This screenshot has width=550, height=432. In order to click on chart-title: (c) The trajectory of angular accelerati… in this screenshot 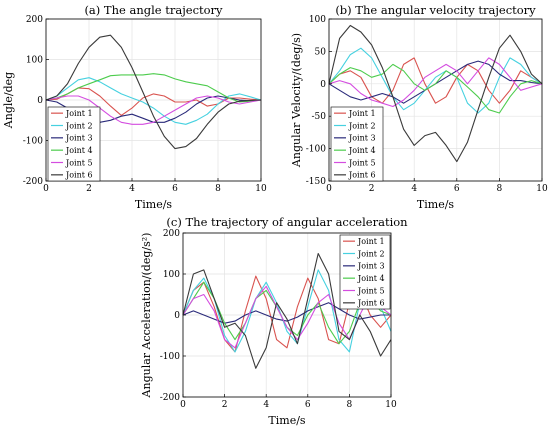, I will do `click(287, 222)`.